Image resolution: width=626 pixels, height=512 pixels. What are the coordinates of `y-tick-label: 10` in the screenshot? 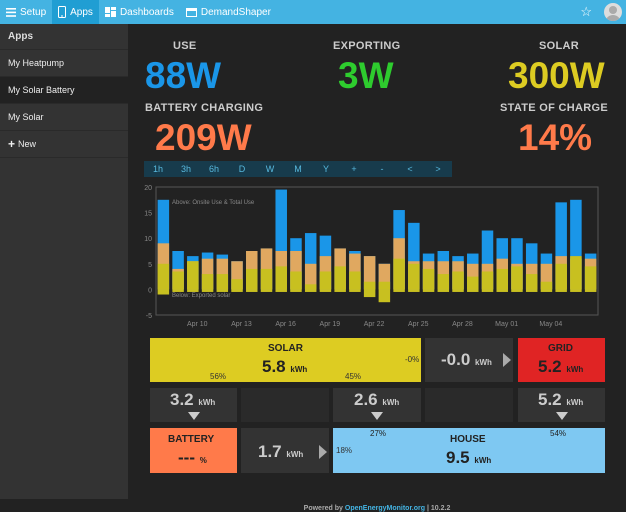 It's located at (148, 239).